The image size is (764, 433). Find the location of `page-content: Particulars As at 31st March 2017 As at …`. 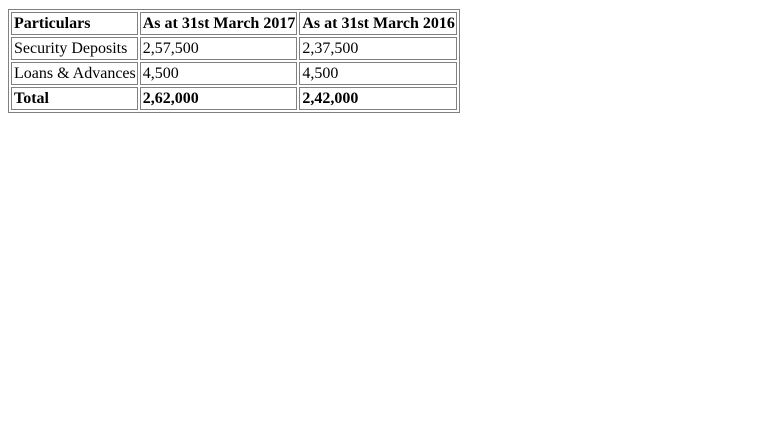

page-content: Particulars As at 31st March 2017 As at … is located at coordinates (234, 61).